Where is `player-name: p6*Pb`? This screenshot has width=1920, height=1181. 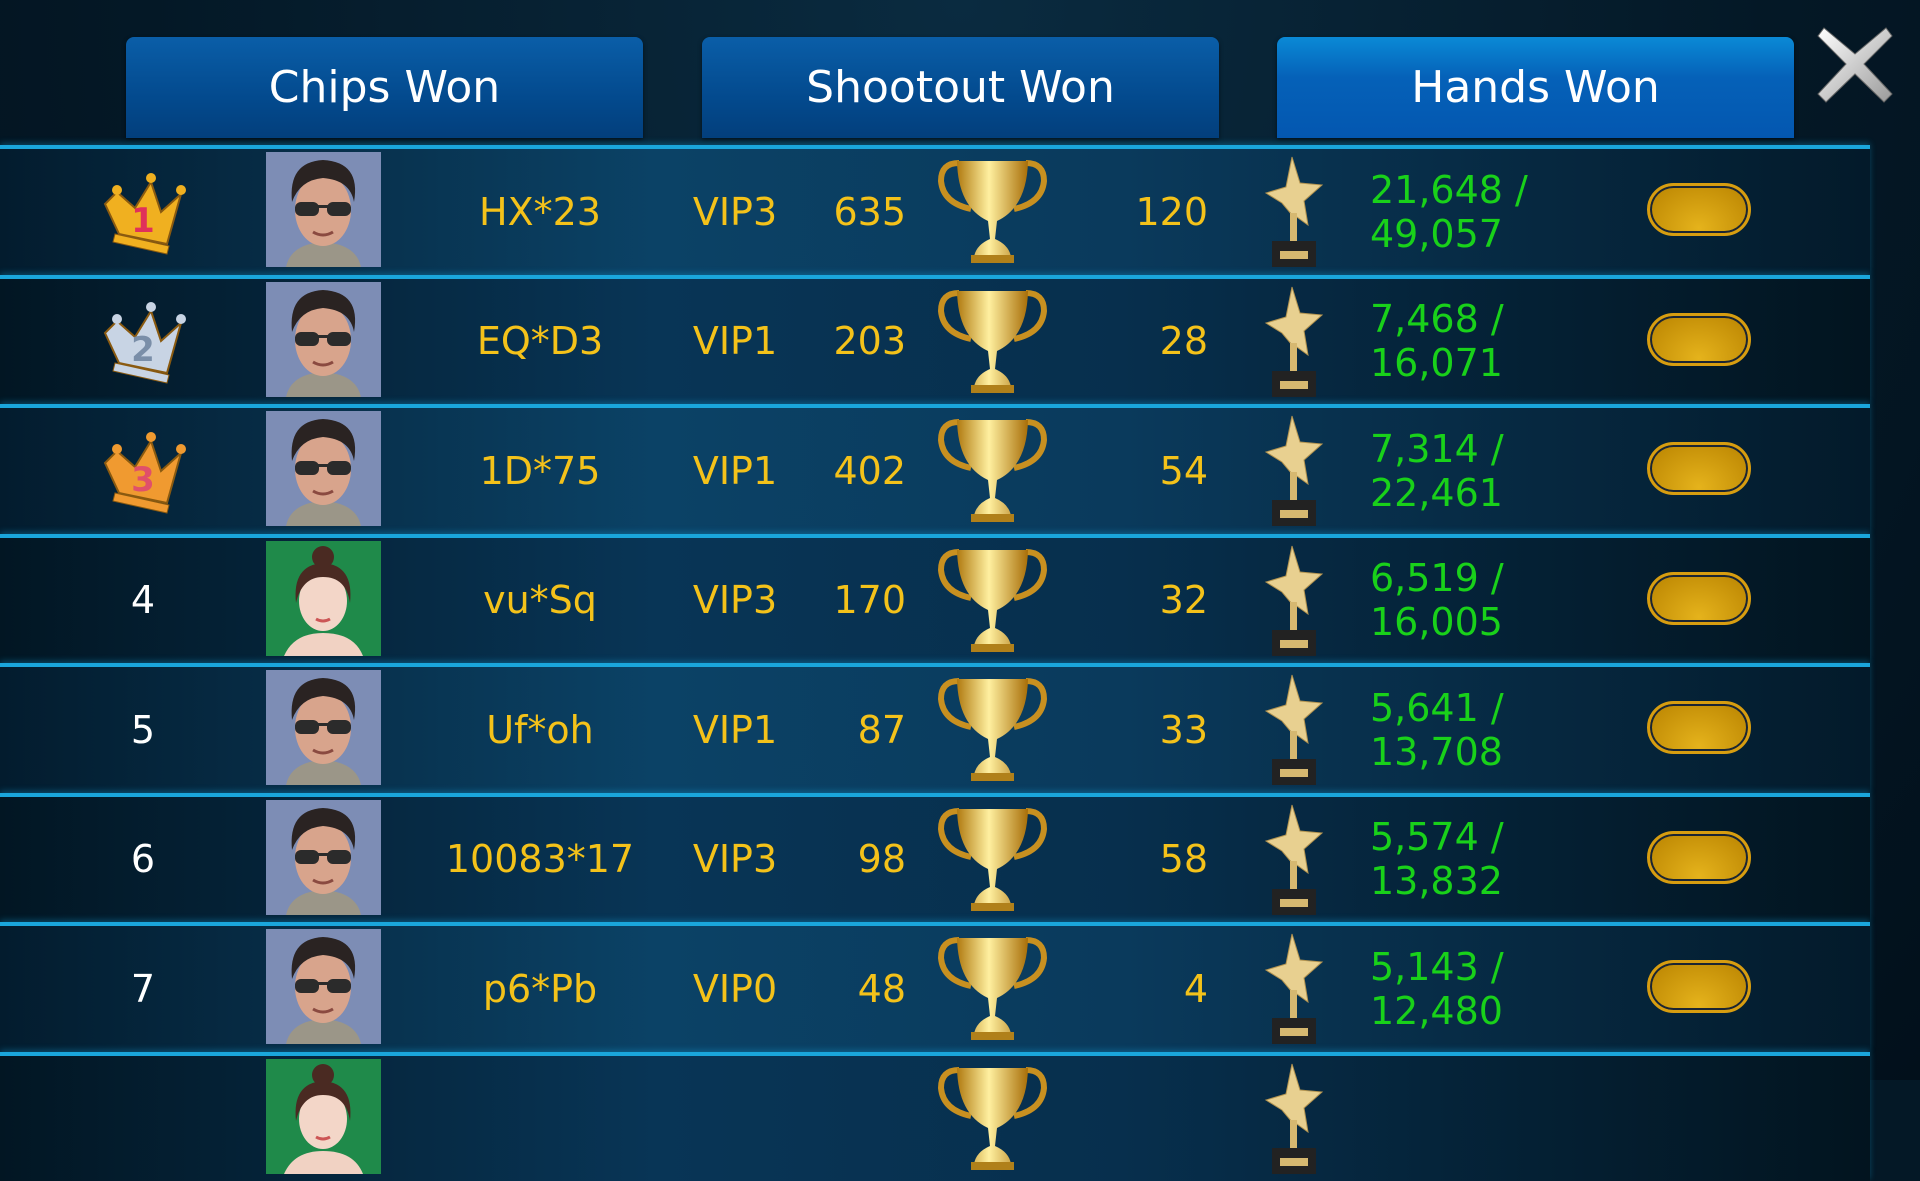 player-name: p6*Pb is located at coordinates (540, 988).